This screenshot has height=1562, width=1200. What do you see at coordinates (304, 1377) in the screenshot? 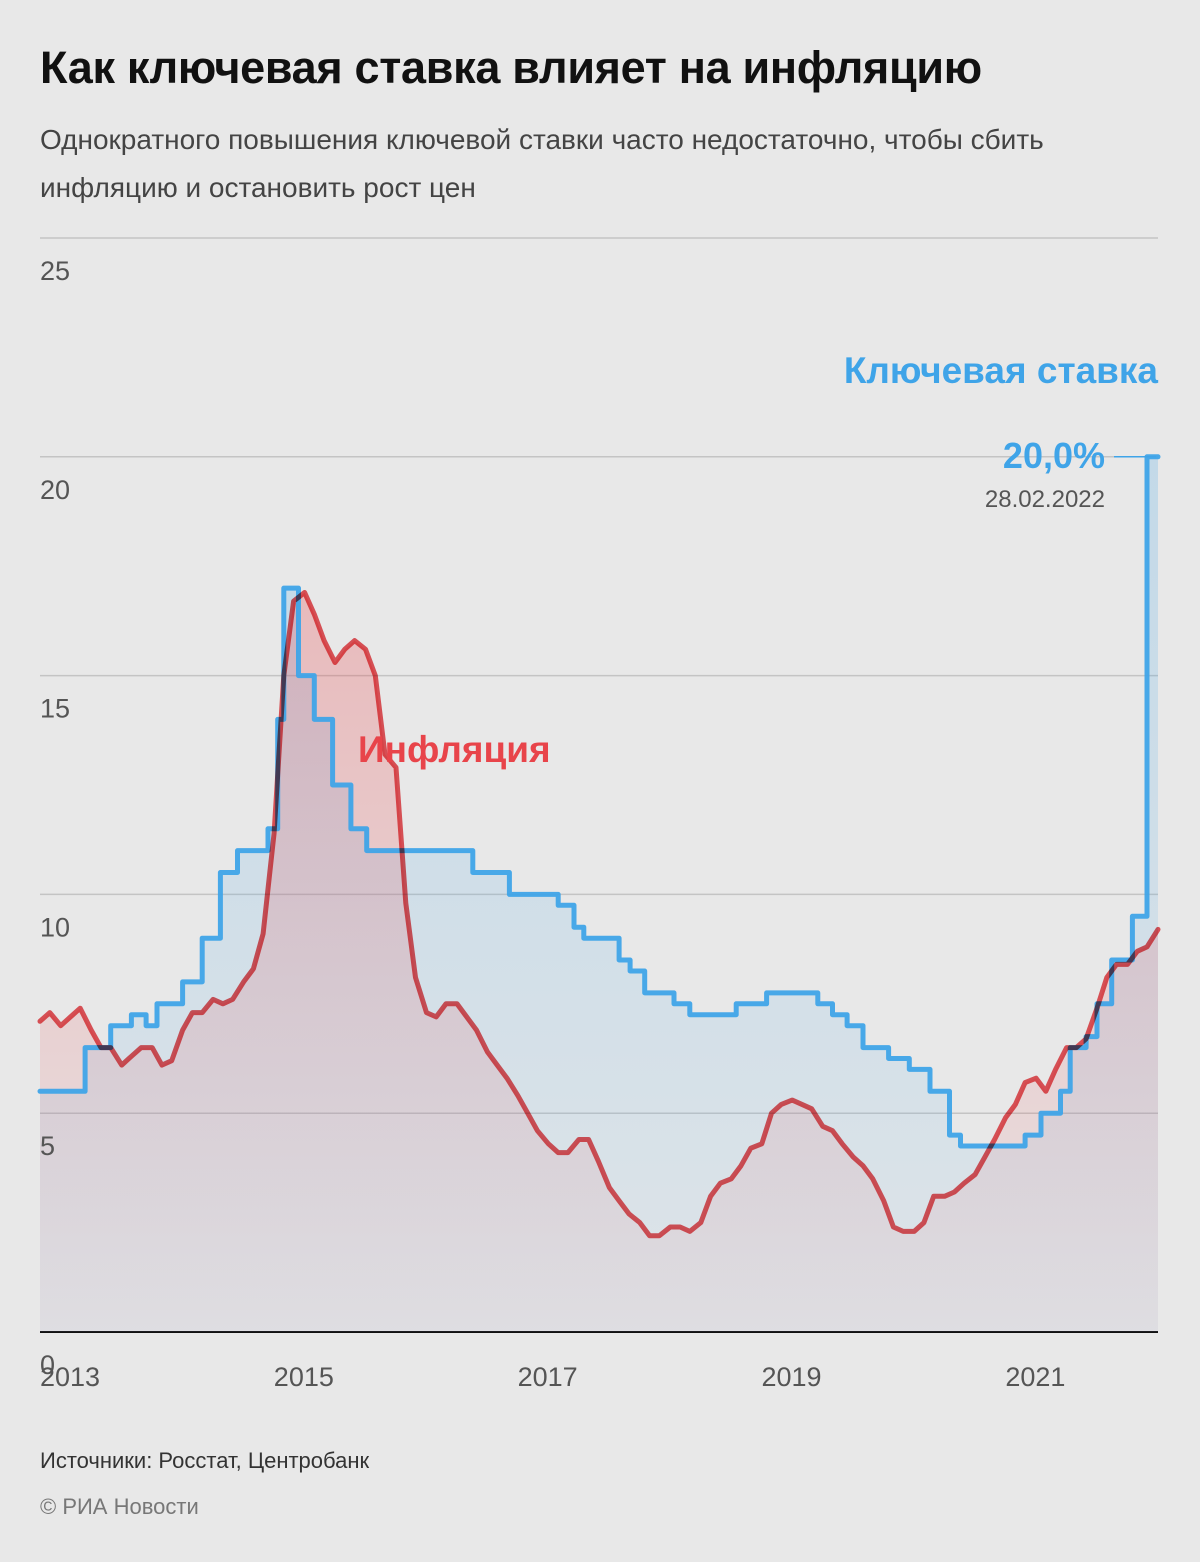
I see `x-tick-label: 2015` at bounding box center [304, 1377].